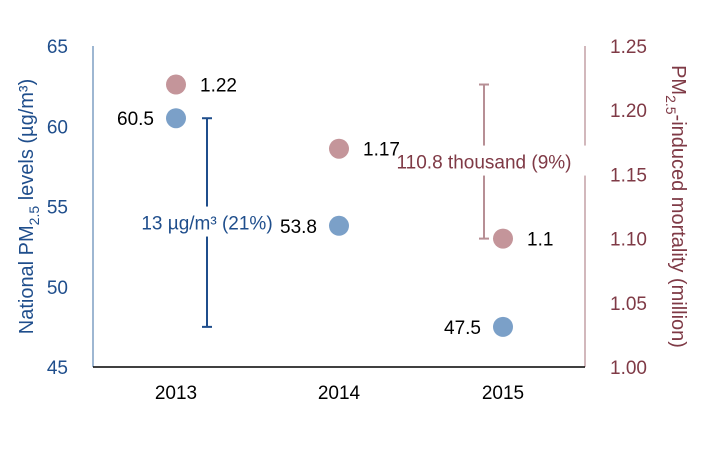 The height and width of the screenshot is (472, 714). I want to click on x-tick-label: 2013, so click(176, 393).